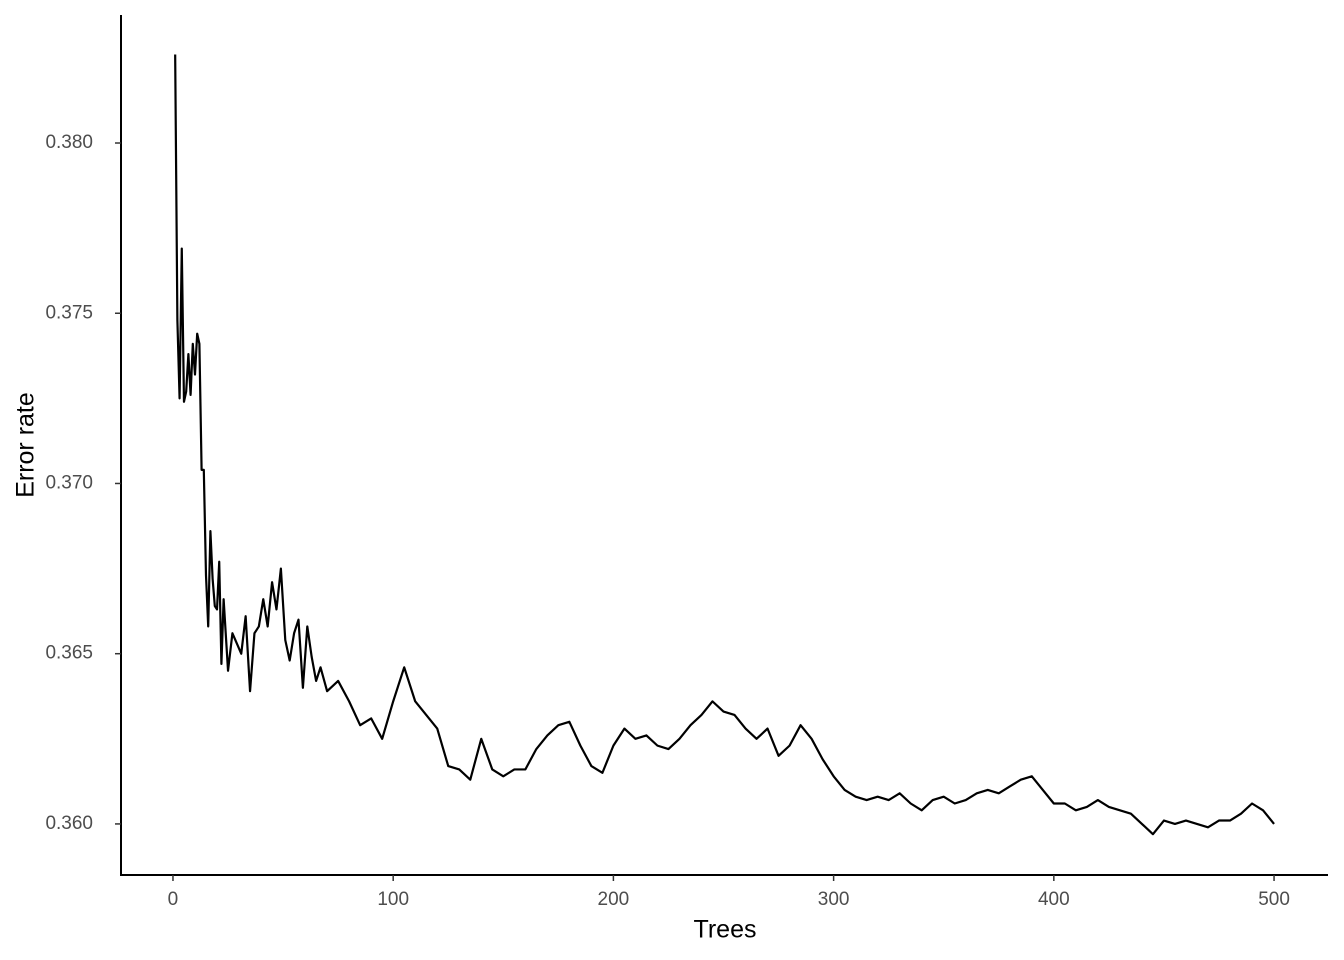 The width and height of the screenshot is (1344, 960). What do you see at coordinates (69, 312) in the screenshot?
I see `y-tick-label: 0.375` at bounding box center [69, 312].